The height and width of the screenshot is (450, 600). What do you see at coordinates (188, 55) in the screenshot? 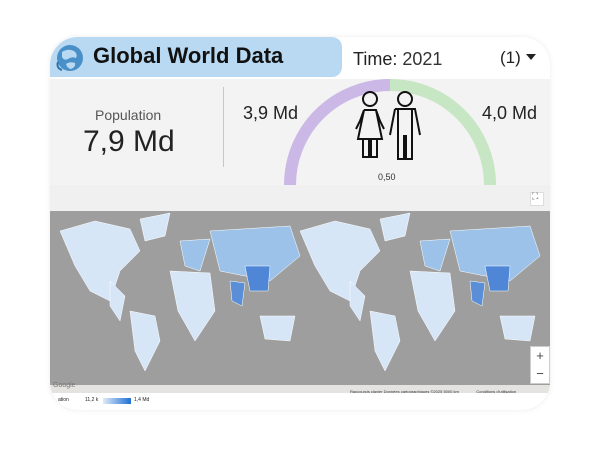
I see `page-title: Global World Data` at bounding box center [188, 55].